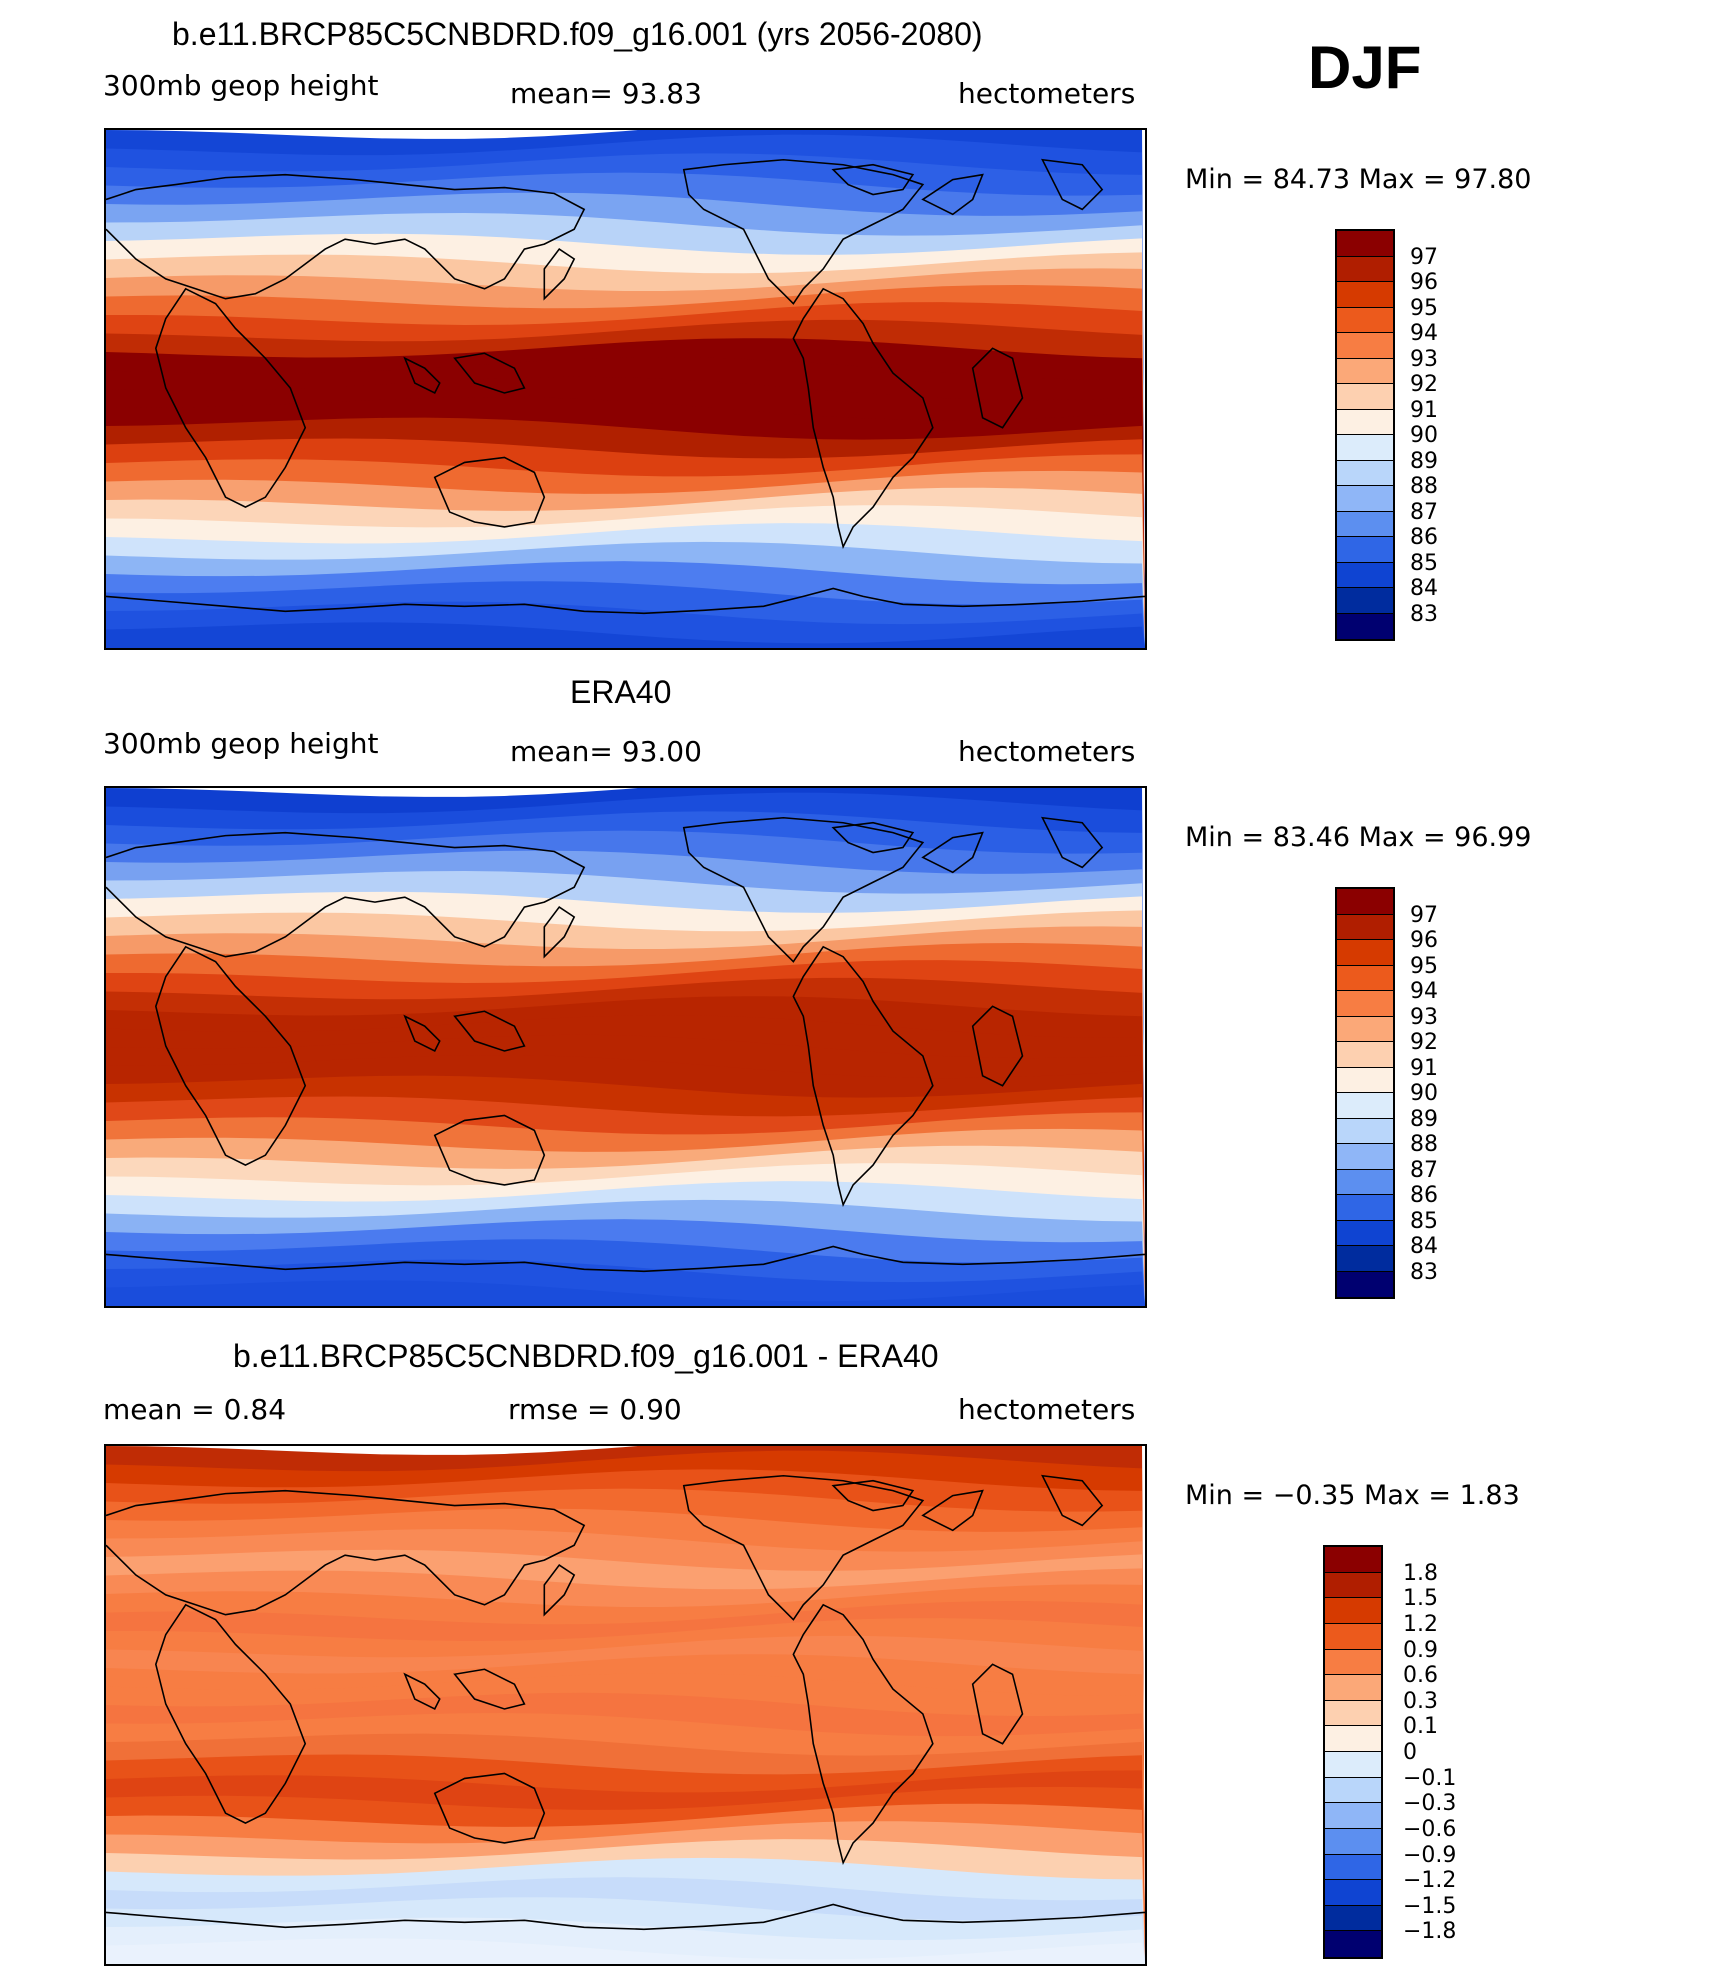 The image size is (1710, 1986). What do you see at coordinates (1420, 1573) in the screenshot?
I see `colorbar-label: 1.8` at bounding box center [1420, 1573].